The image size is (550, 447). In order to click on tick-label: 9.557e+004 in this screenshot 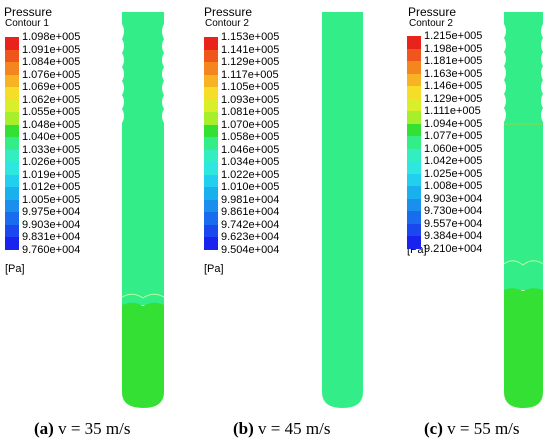, I will do `click(453, 223)`.